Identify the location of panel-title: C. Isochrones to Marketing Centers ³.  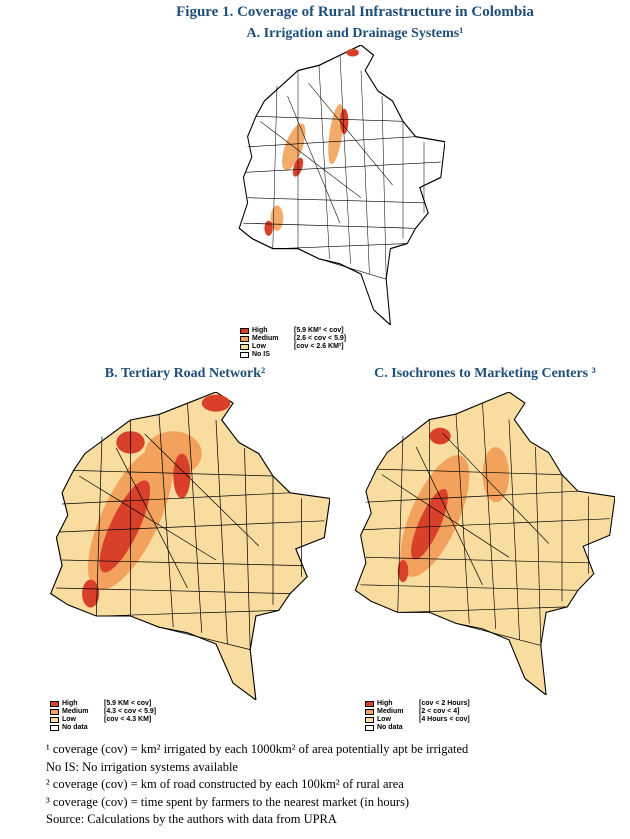
(485, 373).